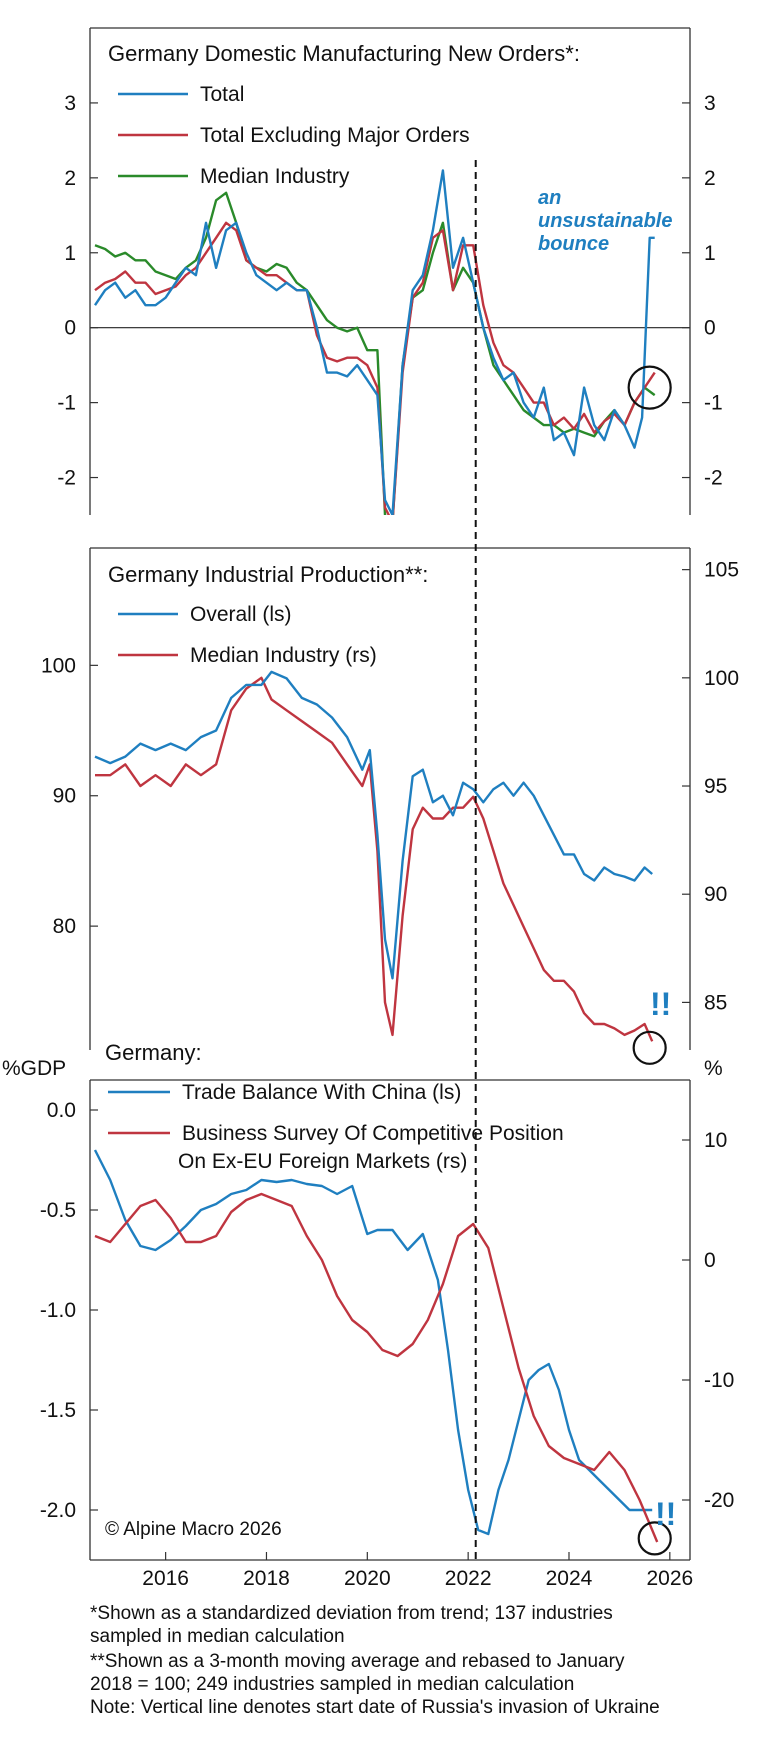 This screenshot has height=1757, width=768. Describe the element at coordinates (721, 678) in the screenshot. I see `panel2-right-tick-label: 100` at that location.